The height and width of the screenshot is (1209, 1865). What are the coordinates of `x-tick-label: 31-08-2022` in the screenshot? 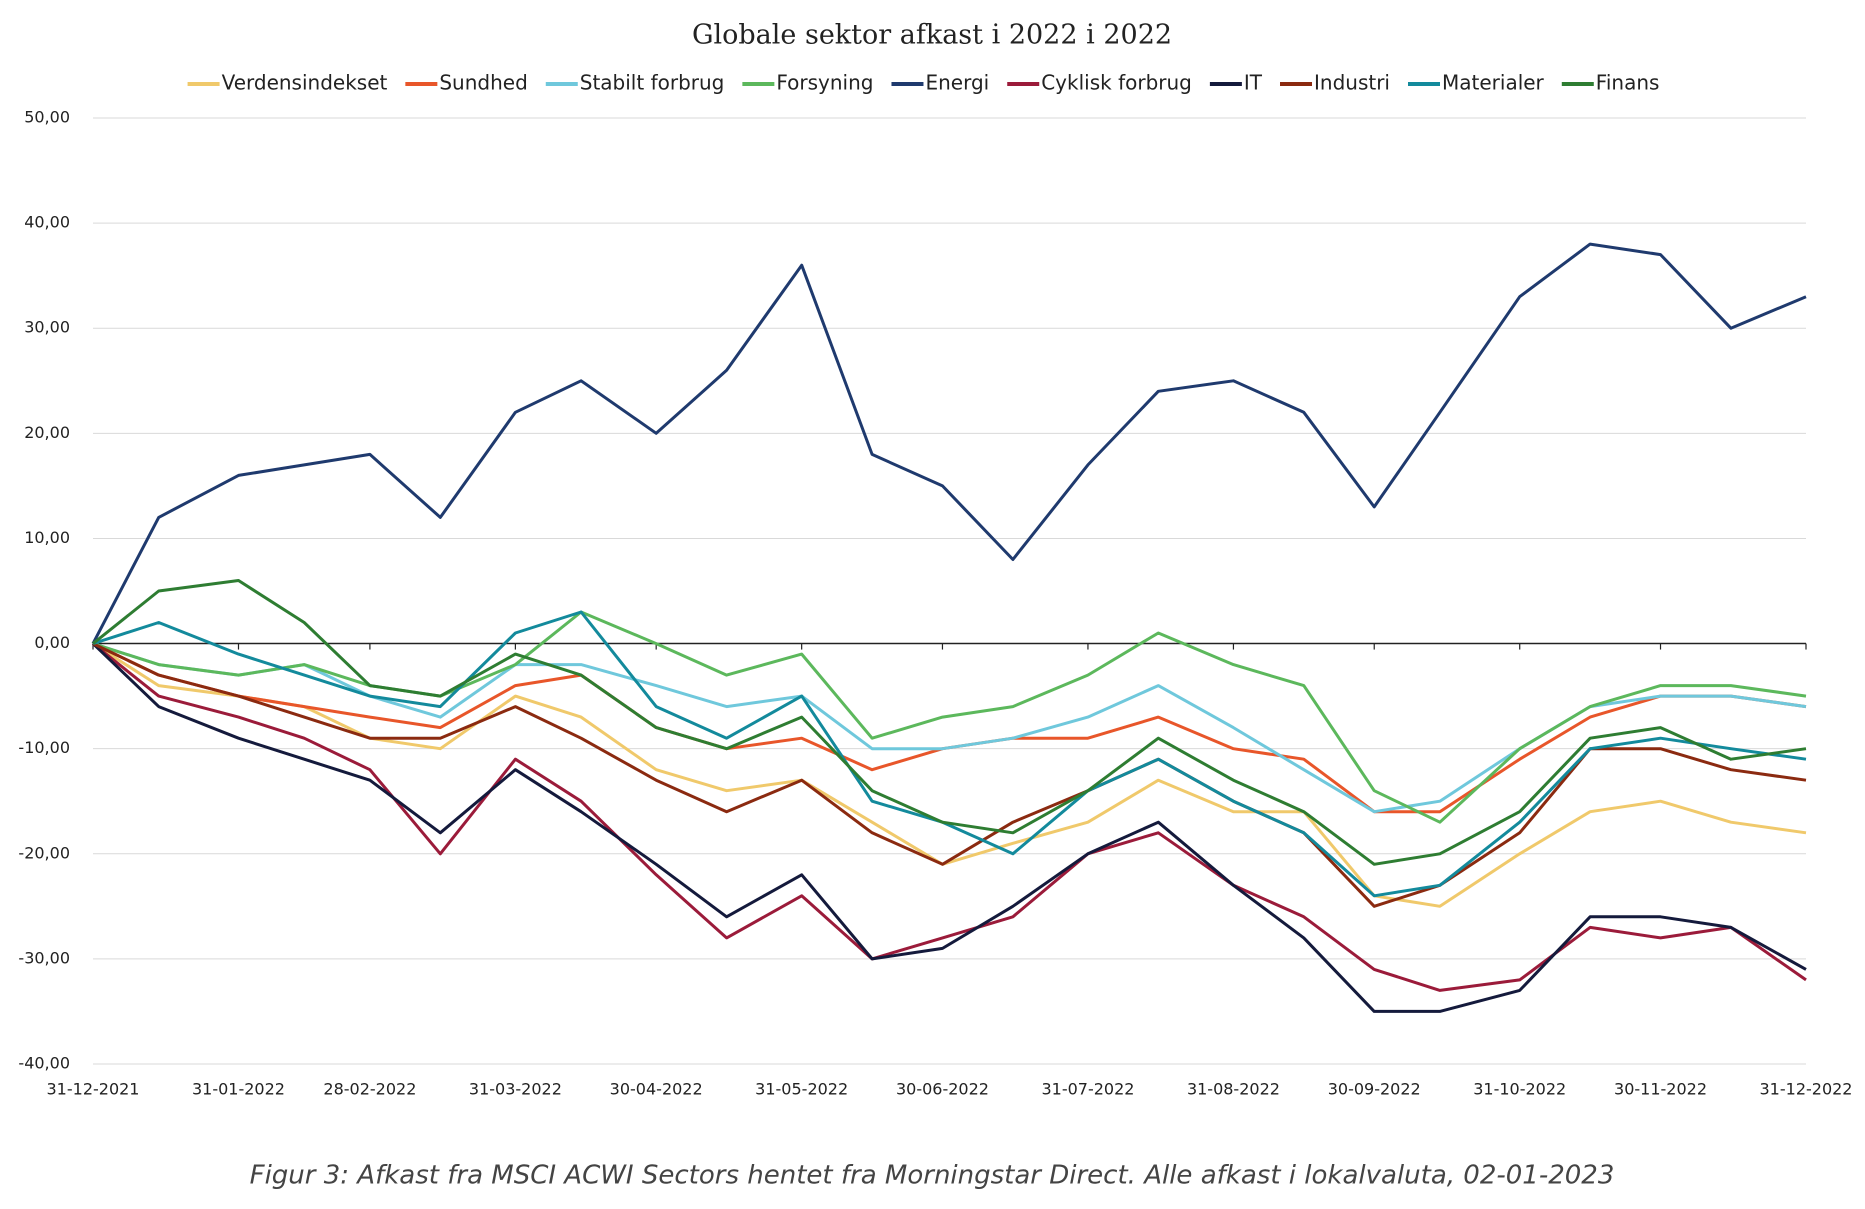 It's located at (1233, 1089).